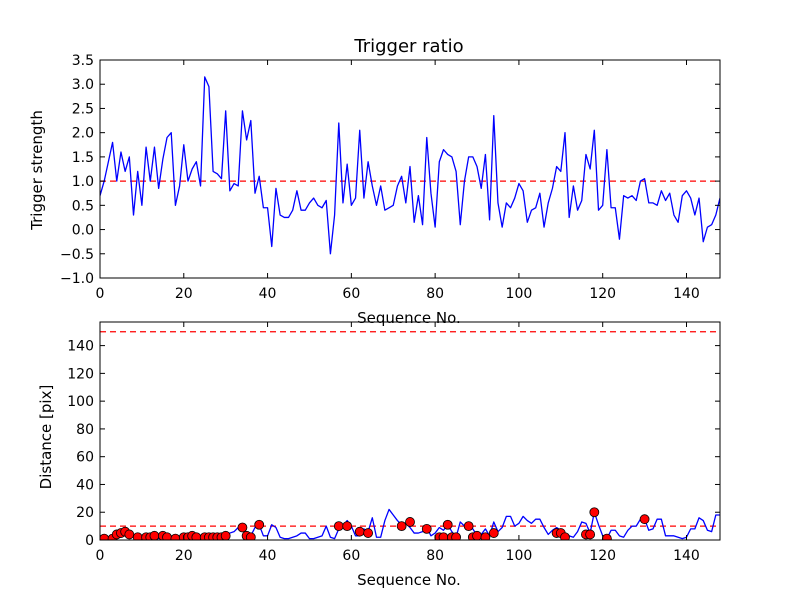 This screenshot has width=800, height=600. Describe the element at coordinates (85, 430) in the screenshot. I see `bot-y-tick-label: 80` at that location.